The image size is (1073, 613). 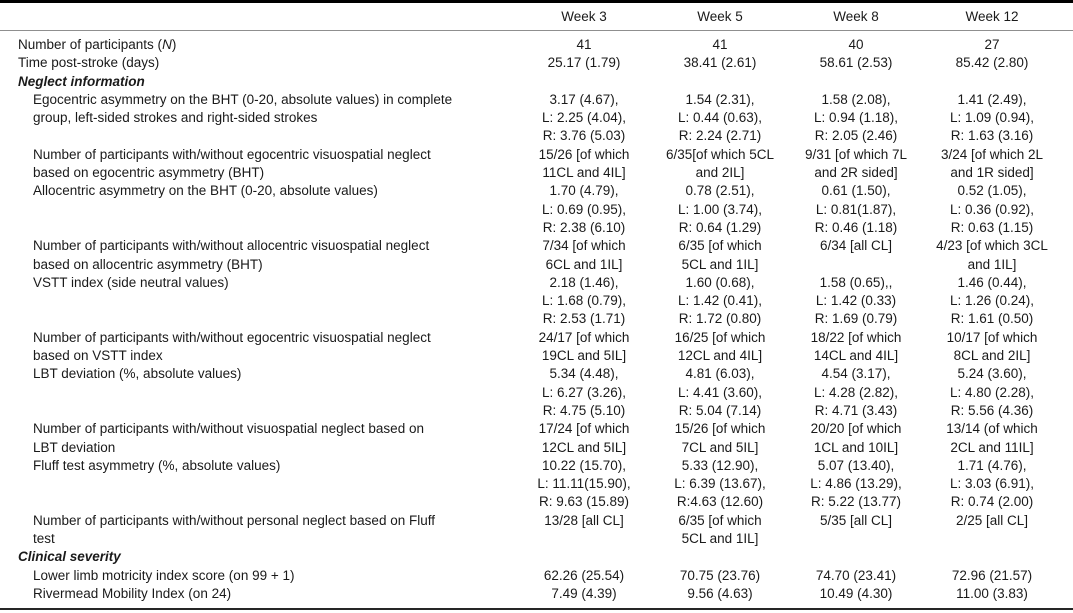 What do you see at coordinates (856, 575) in the screenshot?
I see `value-cell: 74.70 (23.41)` at bounding box center [856, 575].